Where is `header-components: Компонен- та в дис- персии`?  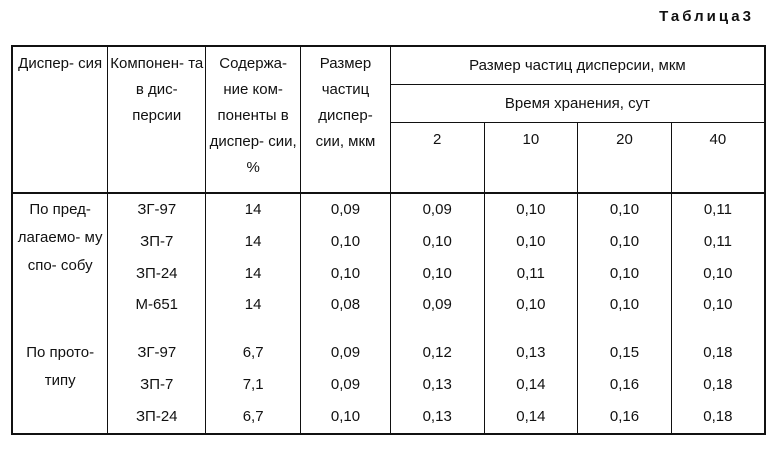 header-components: Компонен- та в дис- персии is located at coordinates (157, 120).